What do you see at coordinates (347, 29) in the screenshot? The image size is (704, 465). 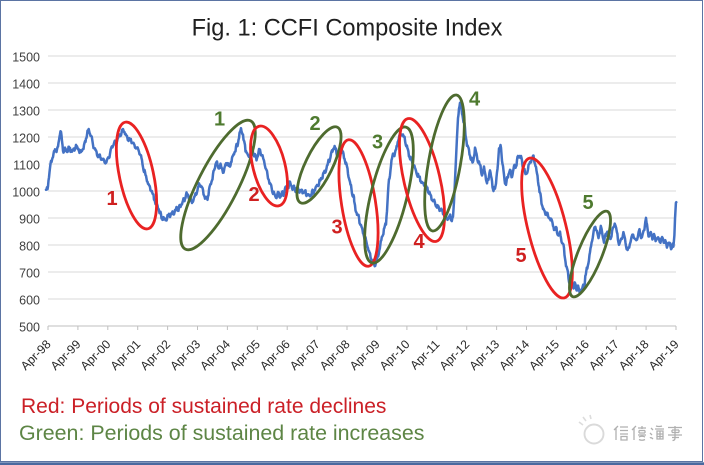 I see `svg-text: Fig. 1: CCFI Composite Index` at bounding box center [347, 29].